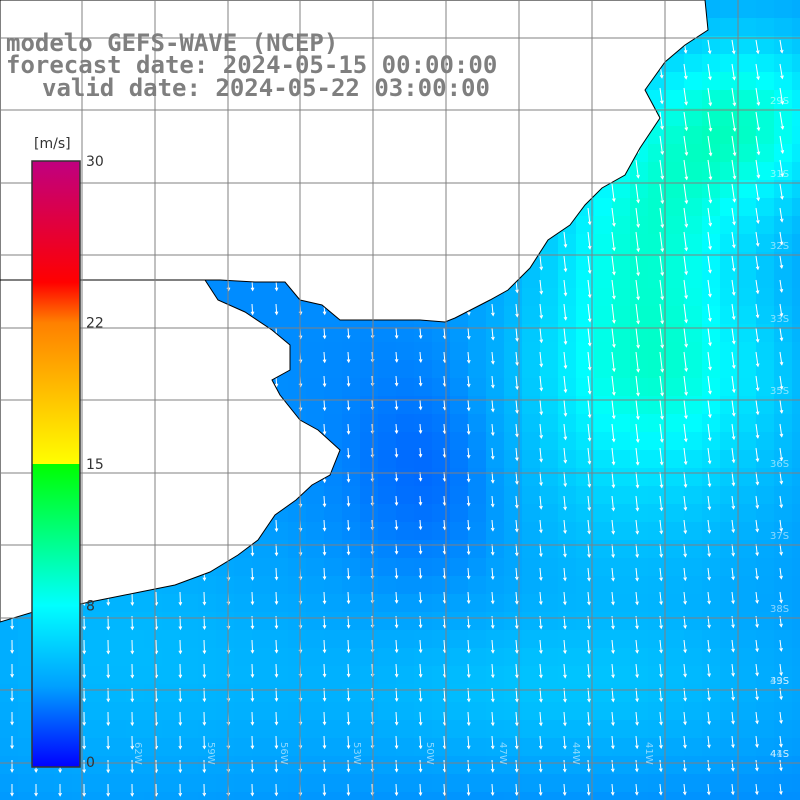  Describe the element at coordinates (95, 465) in the screenshot. I see `colorbar-tick-label: 15` at that location.